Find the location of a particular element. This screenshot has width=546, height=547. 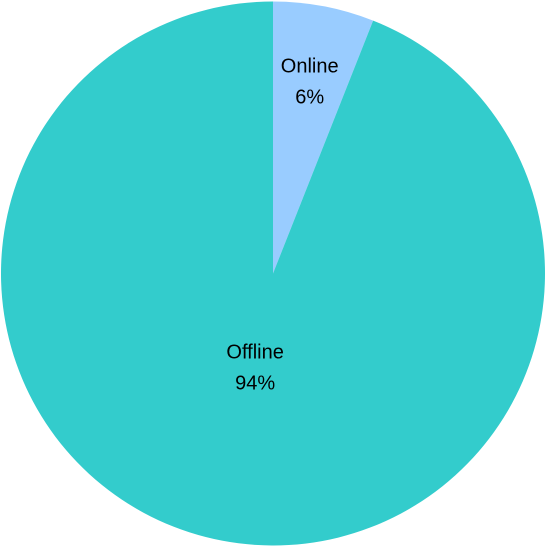

pie-labels: Online 6% Offline 94% is located at coordinates (282, 225).